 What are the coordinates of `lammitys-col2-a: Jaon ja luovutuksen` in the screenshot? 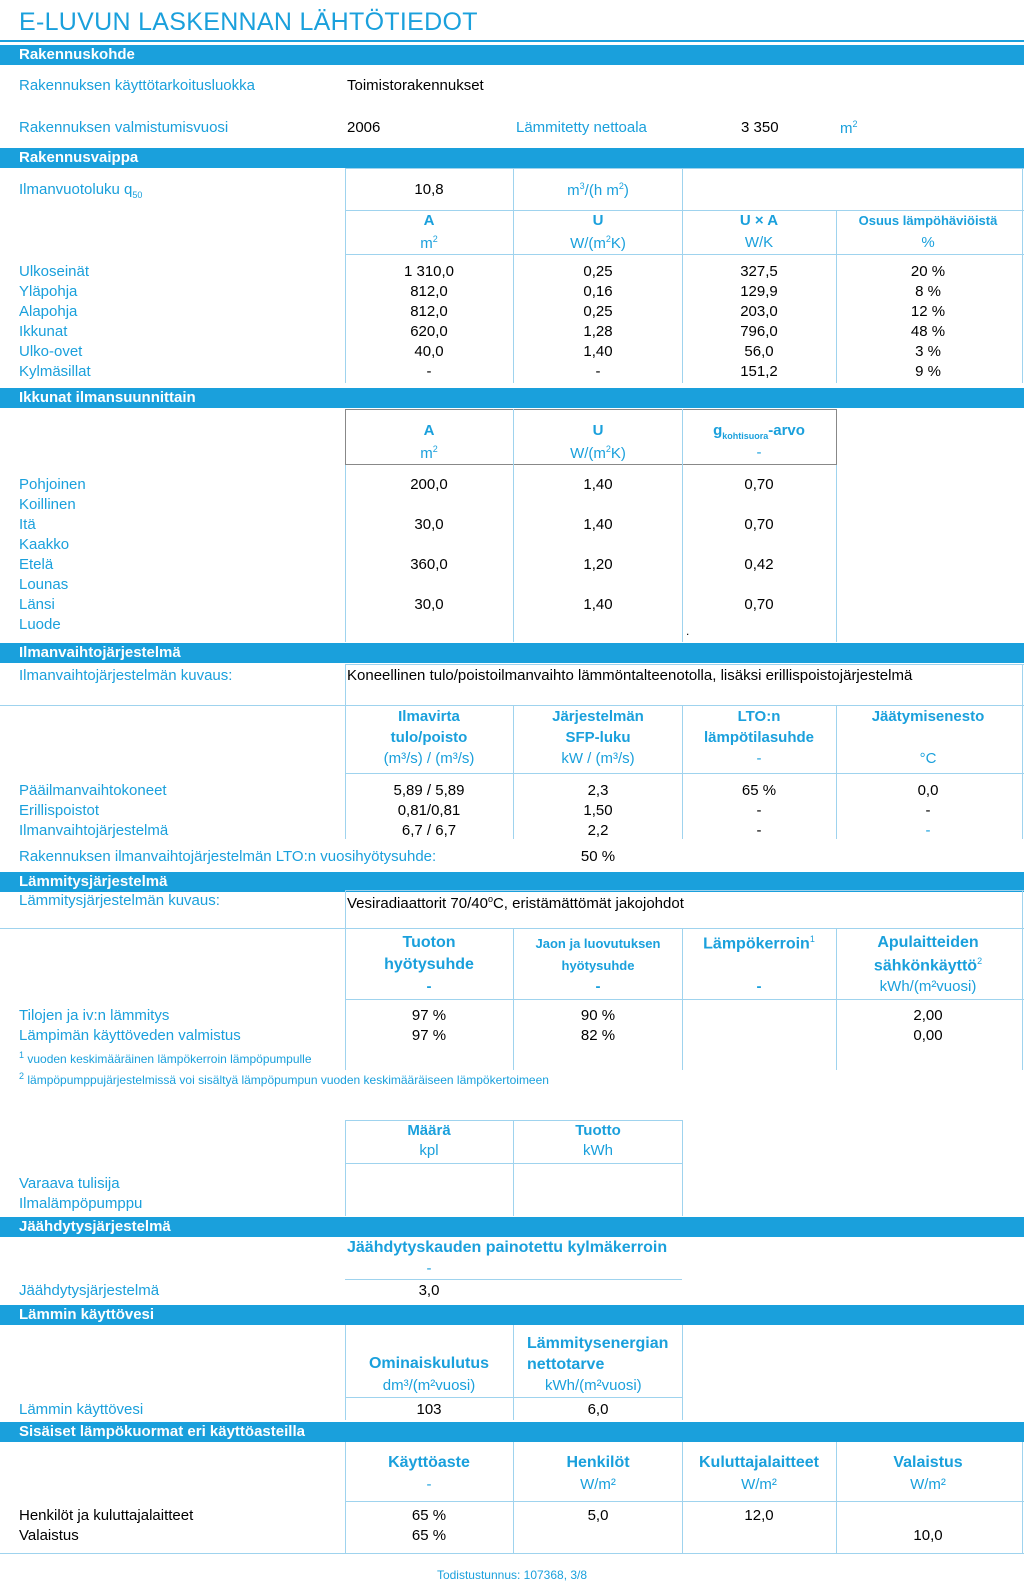 It's located at (598, 943).